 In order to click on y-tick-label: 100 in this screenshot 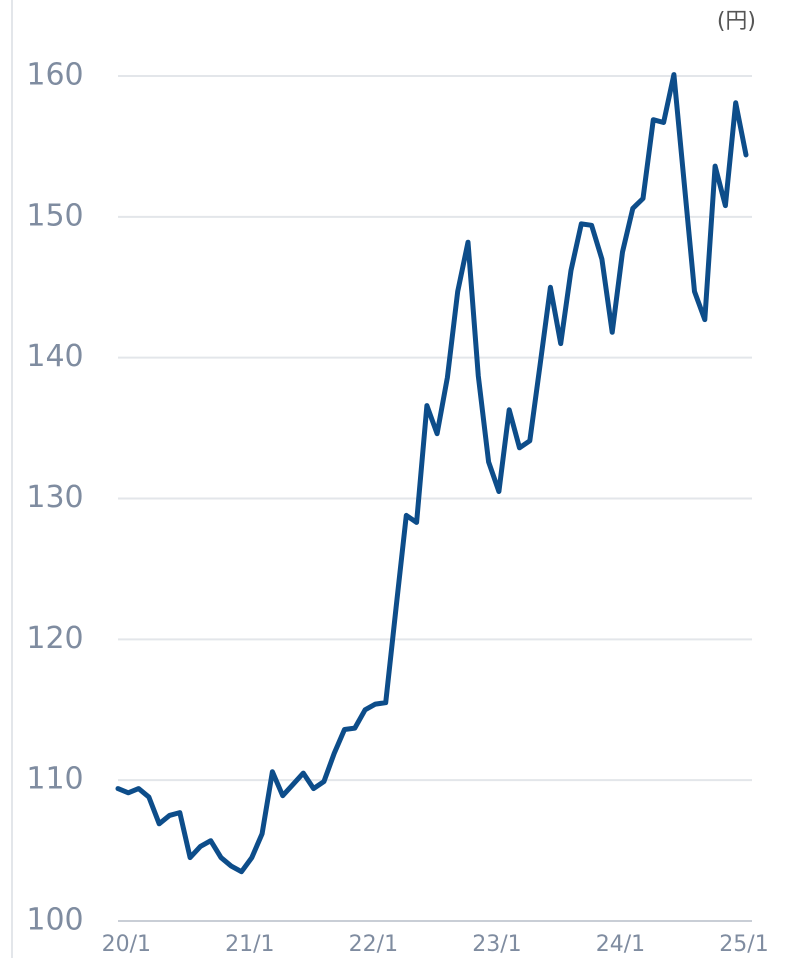, I will do `click(54, 920)`.